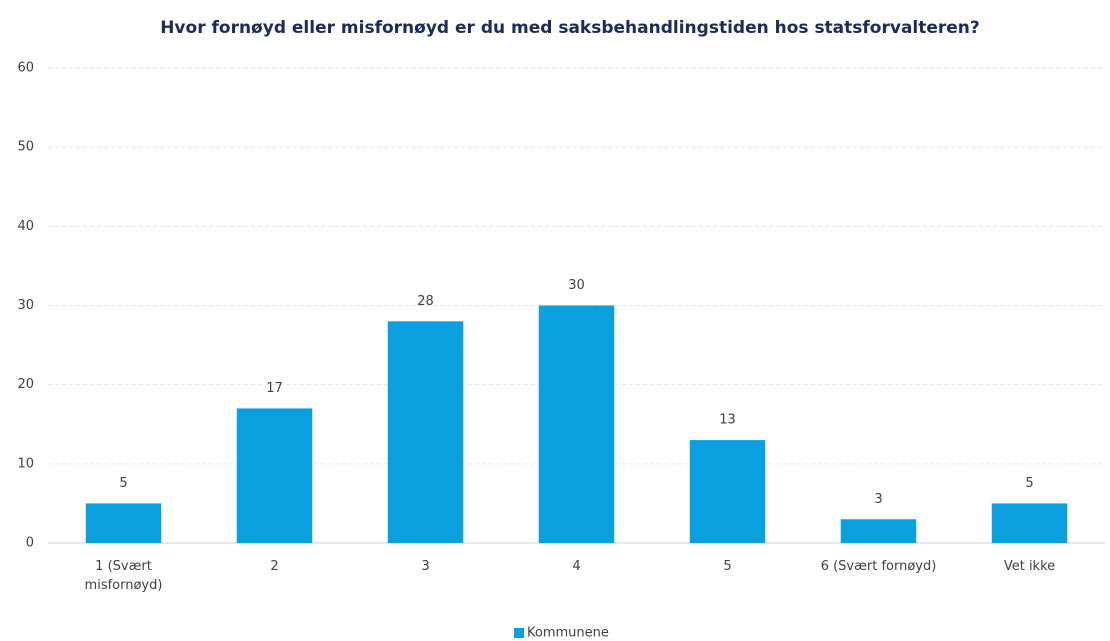 The width and height of the screenshot is (1110, 641). Describe the element at coordinates (123, 576) in the screenshot. I see `x-tick-label: 1 (Svært misfornøyd)` at that location.